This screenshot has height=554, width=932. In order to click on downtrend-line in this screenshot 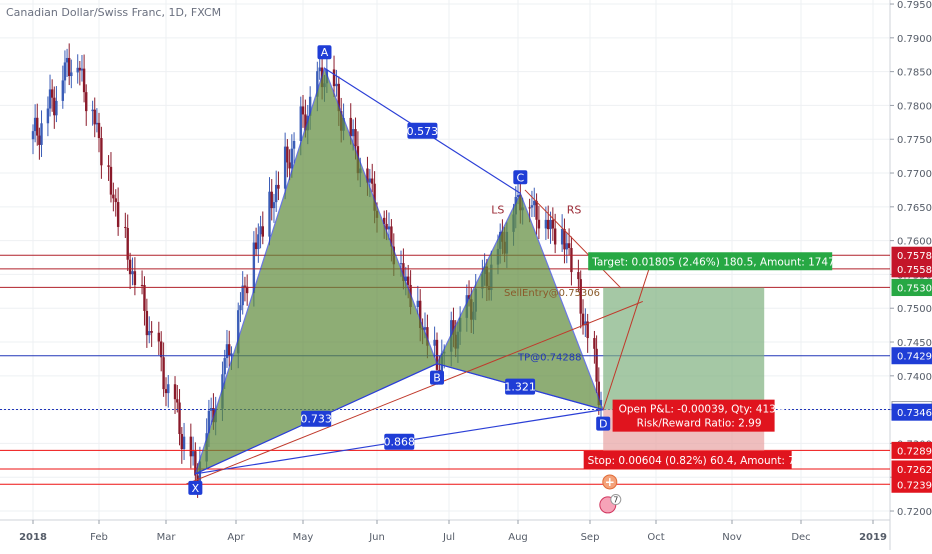, I will do `click(573, 239)`.